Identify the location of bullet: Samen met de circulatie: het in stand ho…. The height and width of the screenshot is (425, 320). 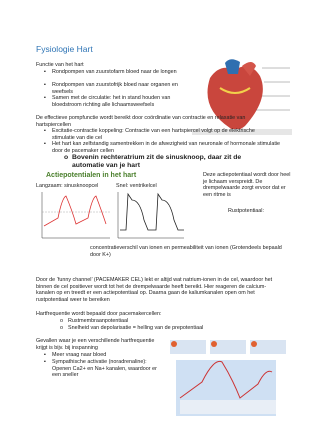
(115, 101).